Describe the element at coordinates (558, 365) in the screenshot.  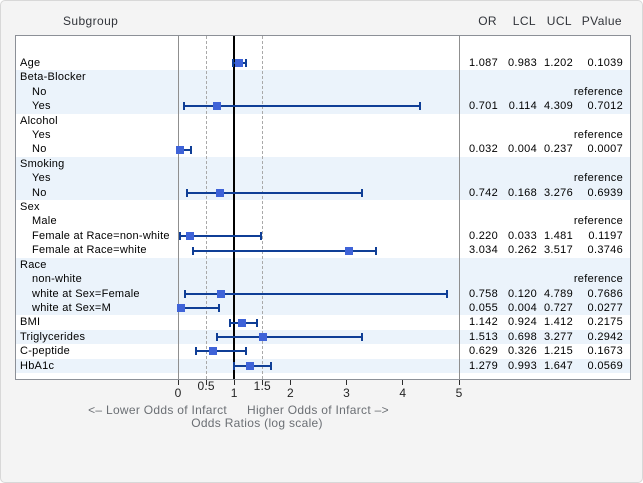
I see `ucl-value: 1.647` at that location.